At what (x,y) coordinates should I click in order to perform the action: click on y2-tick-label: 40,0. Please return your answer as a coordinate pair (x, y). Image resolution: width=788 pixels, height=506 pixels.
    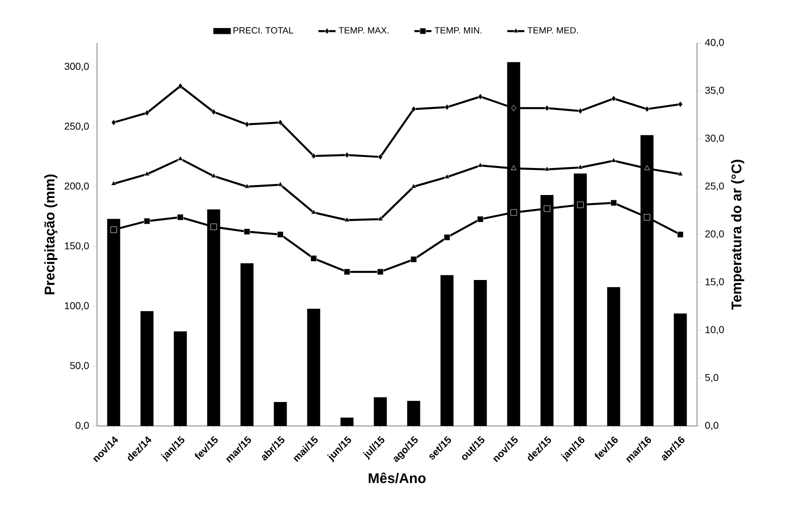
    Looking at the image, I should click on (714, 43).